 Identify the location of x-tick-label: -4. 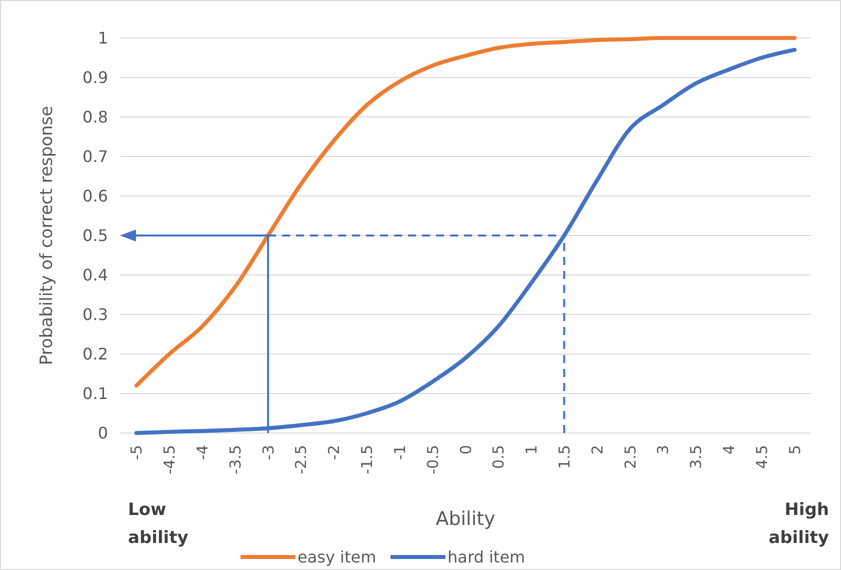
(203, 452).